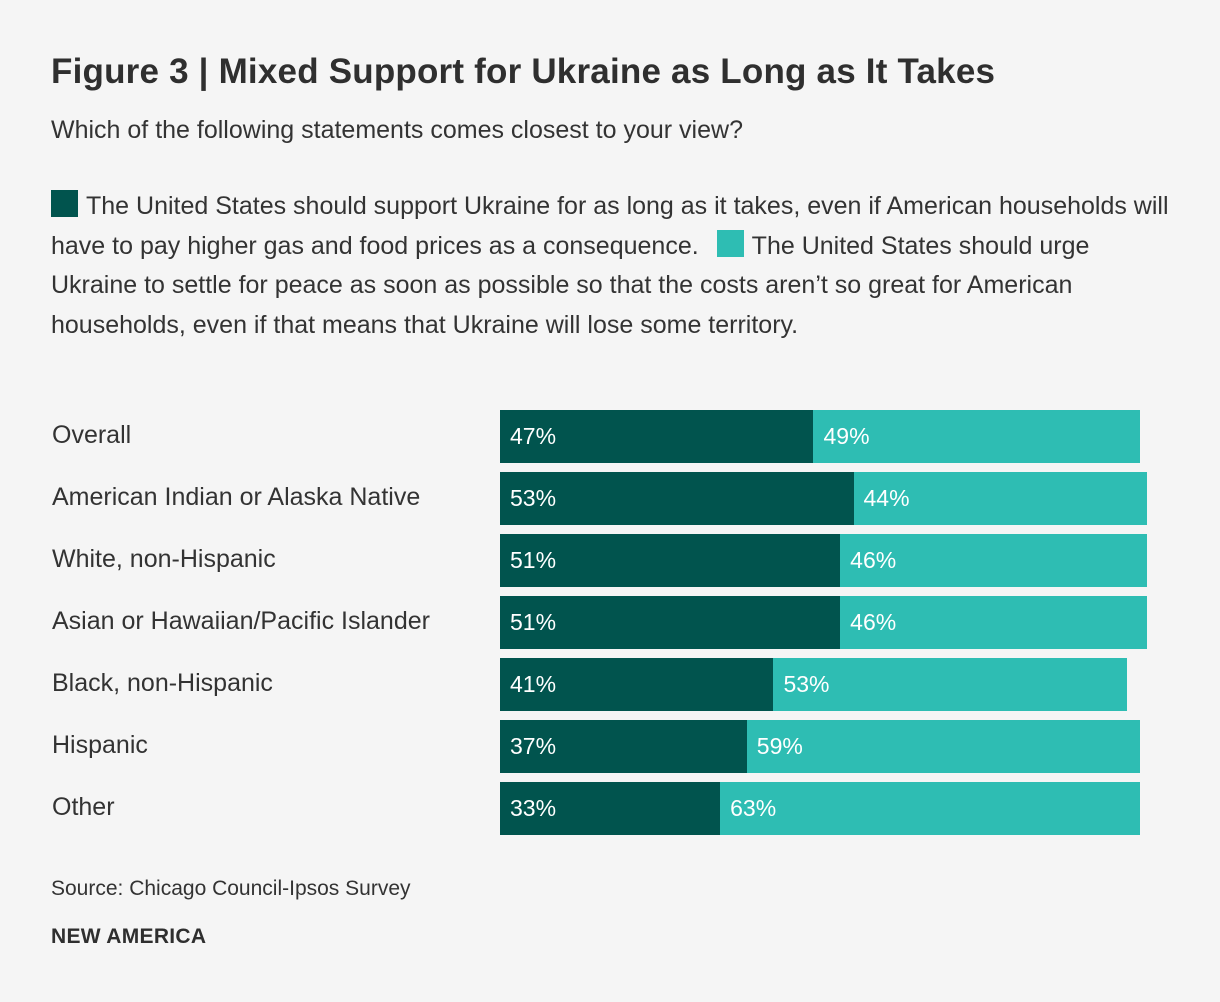  I want to click on data-label: 44%, so click(886, 498).